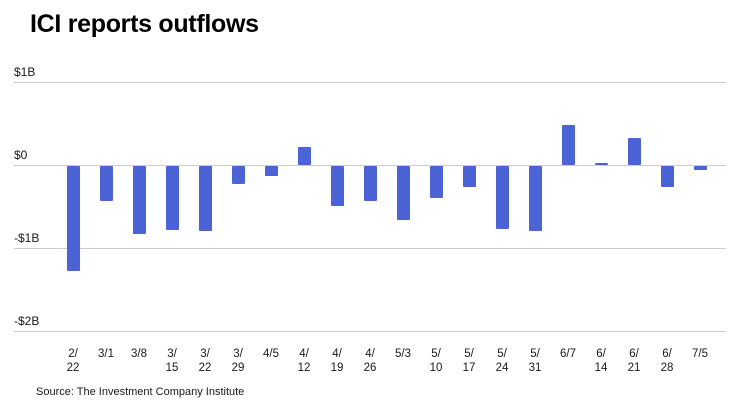 The image size is (740, 416). What do you see at coordinates (106, 183) in the screenshot?
I see `bar-3/1` at bounding box center [106, 183].